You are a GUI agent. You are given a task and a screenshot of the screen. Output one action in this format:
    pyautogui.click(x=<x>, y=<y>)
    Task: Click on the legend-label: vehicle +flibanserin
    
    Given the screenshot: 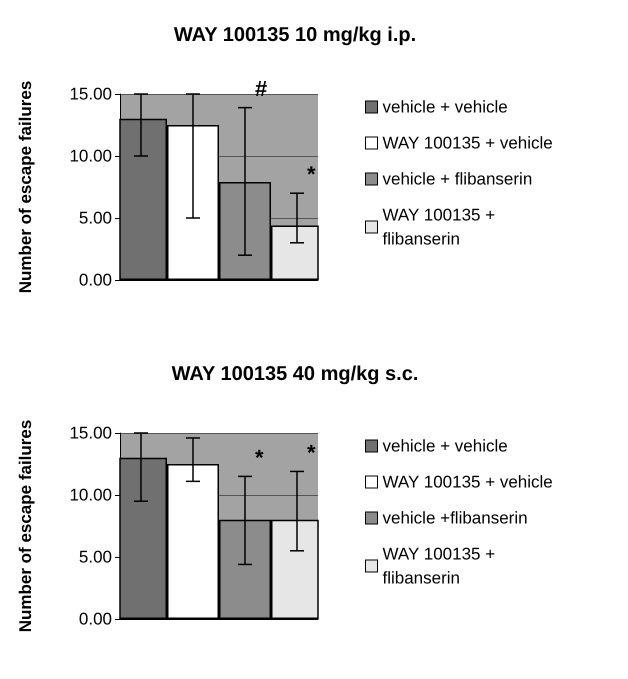 What is the action you would take?
    pyautogui.click(x=455, y=518)
    